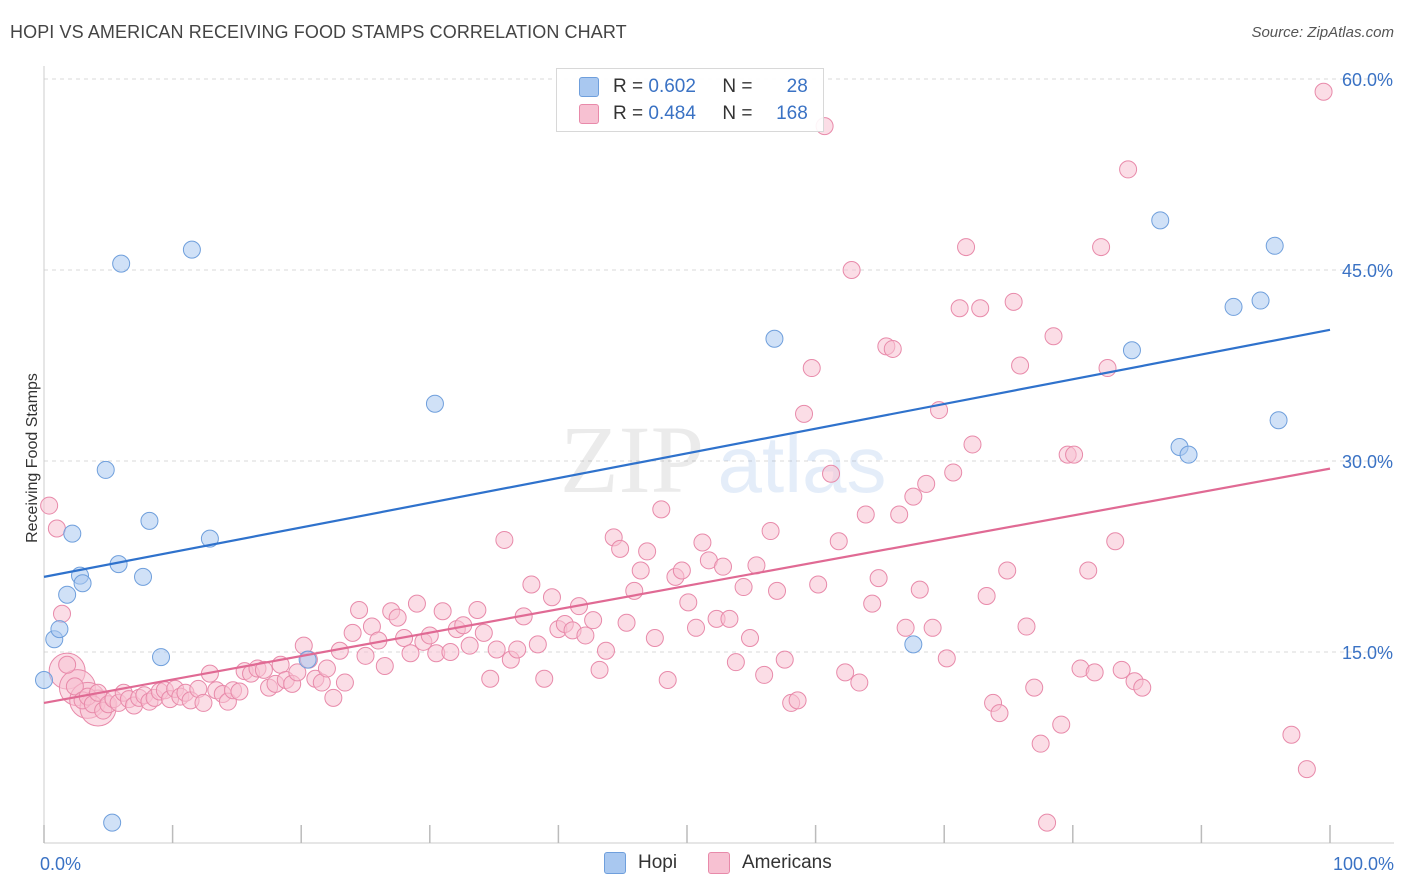 The width and height of the screenshot is (1406, 892). What do you see at coordinates (787, 862) in the screenshot?
I see `bottom-legend-label-americans: Americans` at bounding box center [787, 862].